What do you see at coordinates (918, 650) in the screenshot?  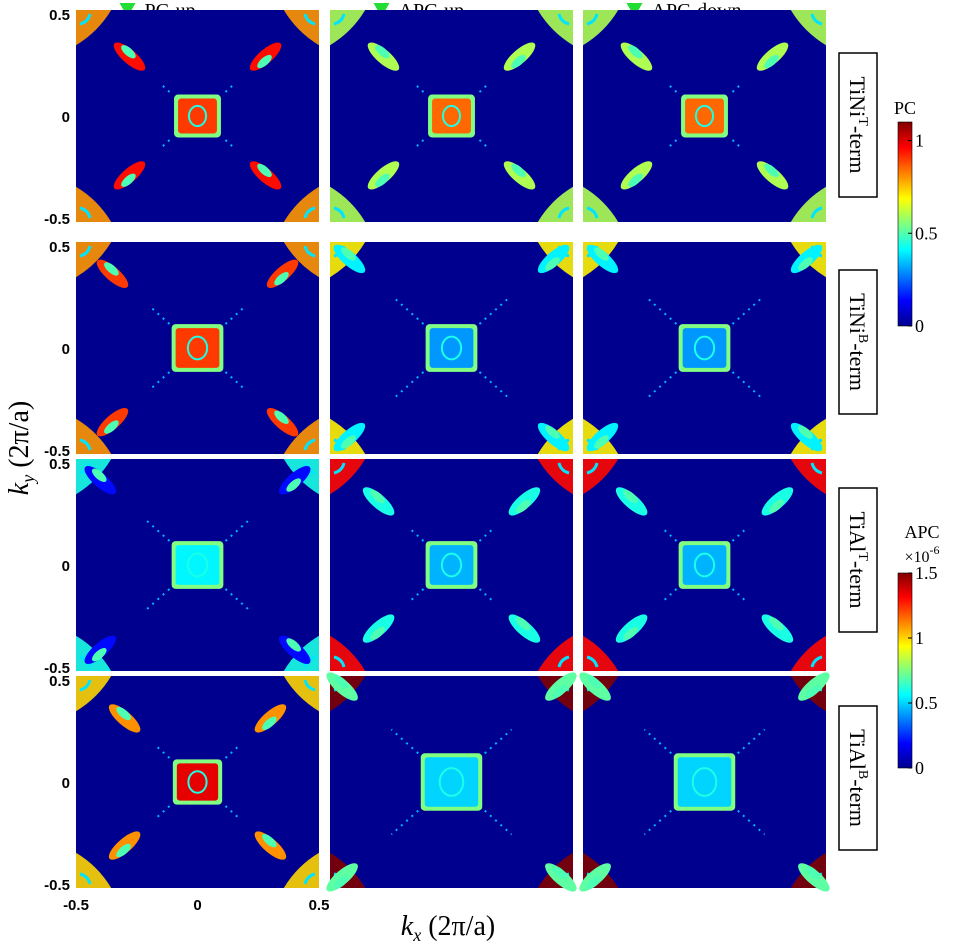 I see `colorbar: APC×10-61.5 1 0.5 0` at bounding box center [918, 650].